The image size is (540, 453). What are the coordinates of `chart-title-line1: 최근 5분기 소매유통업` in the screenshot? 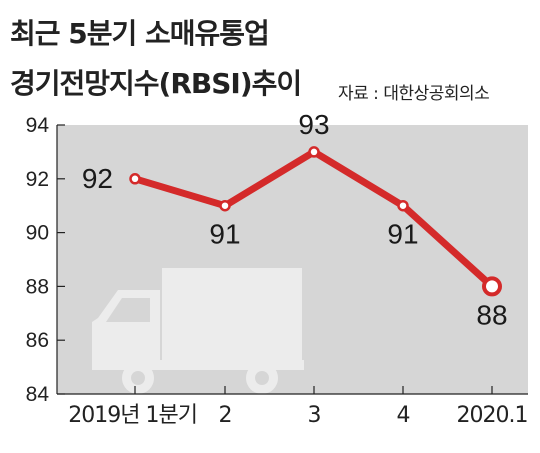 It's located at (140, 33).